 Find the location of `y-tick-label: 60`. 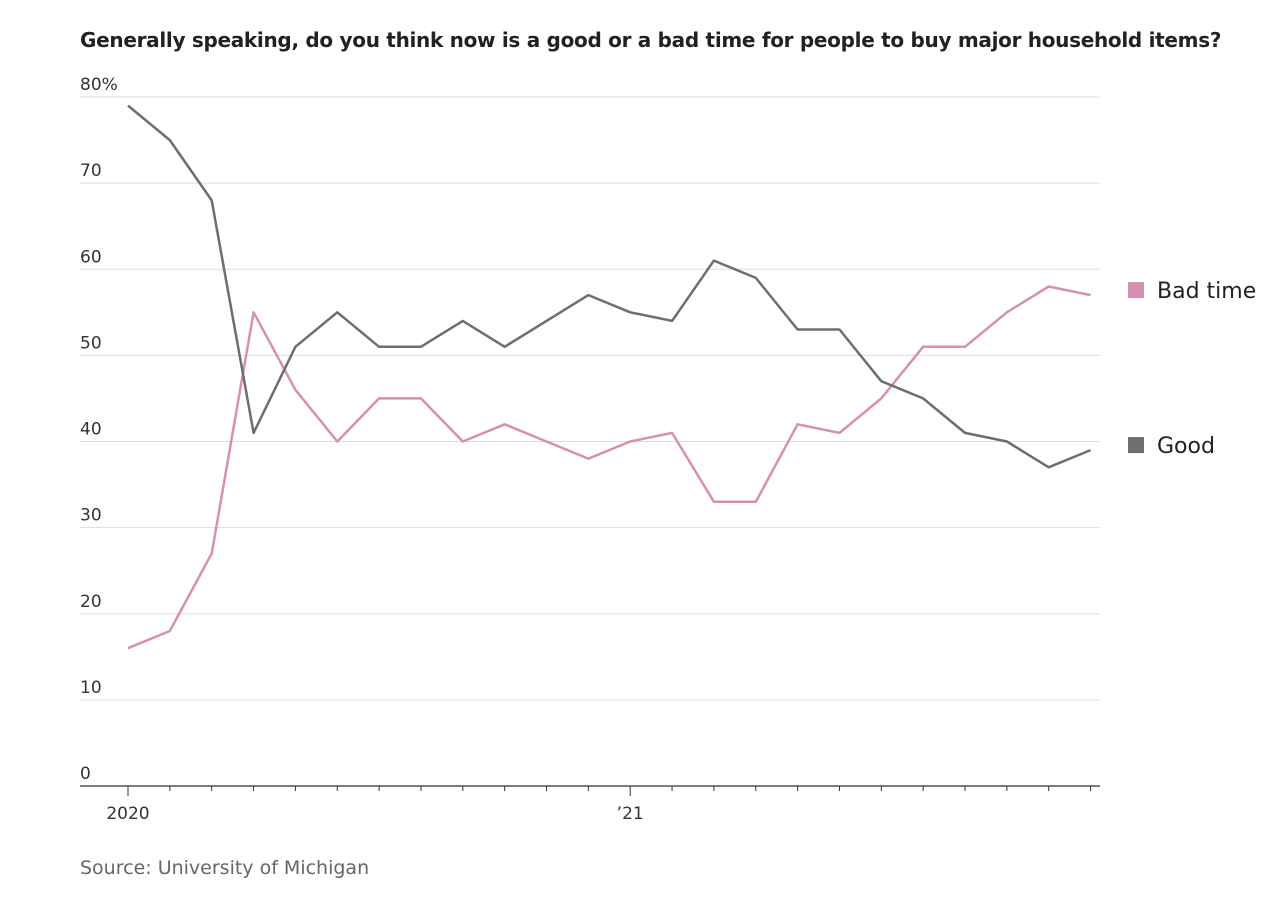

y-tick-label: 60 is located at coordinates (91, 257).